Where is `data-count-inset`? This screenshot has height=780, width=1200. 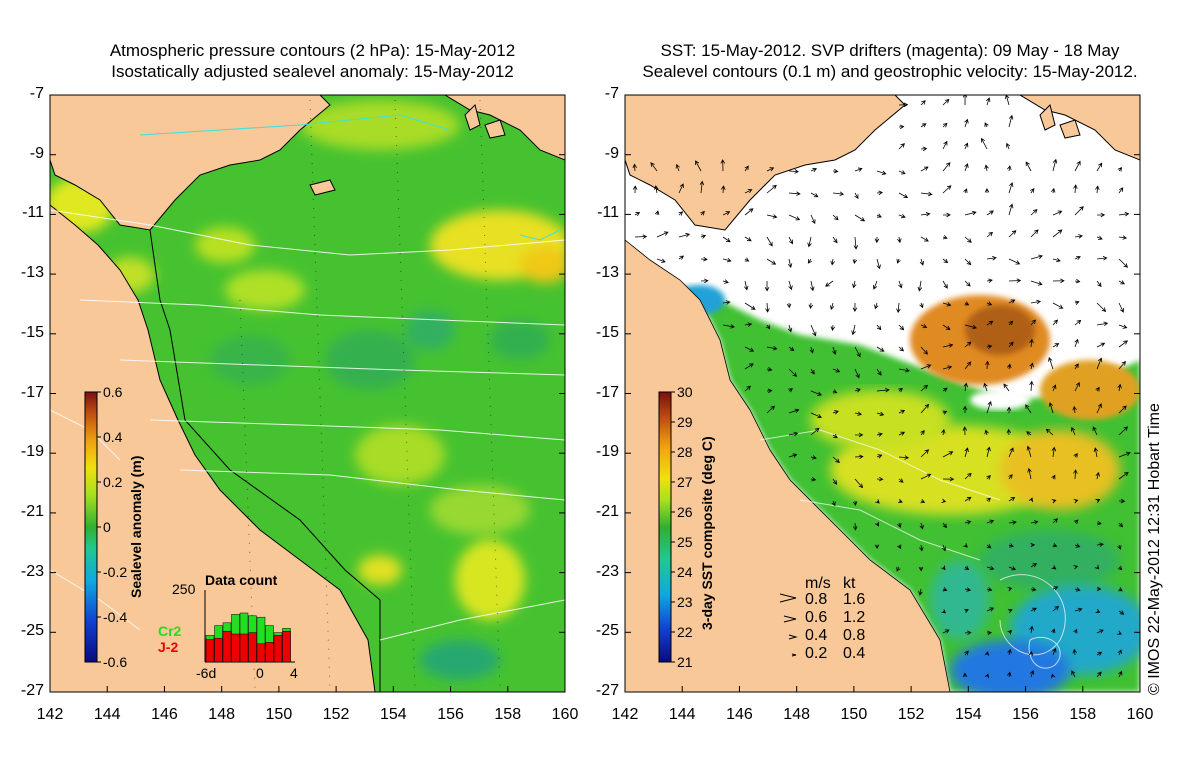
data-count-inset is located at coordinates (249, 626).